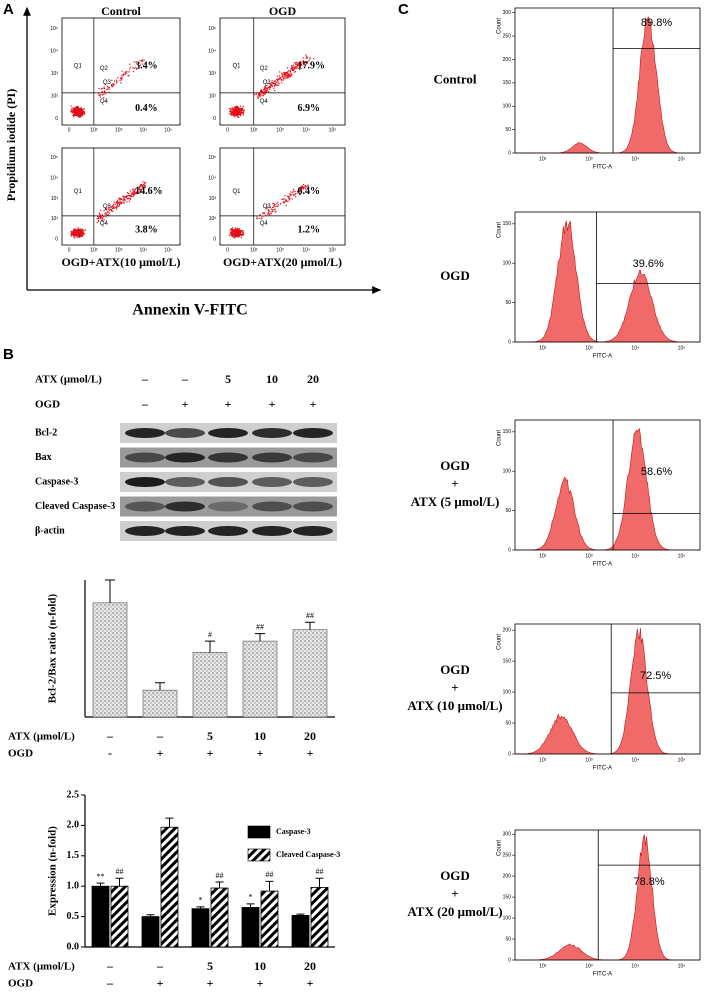 The height and width of the screenshot is (993, 709). Describe the element at coordinates (260, 637) in the screenshot. I see `error-bar` at that location.